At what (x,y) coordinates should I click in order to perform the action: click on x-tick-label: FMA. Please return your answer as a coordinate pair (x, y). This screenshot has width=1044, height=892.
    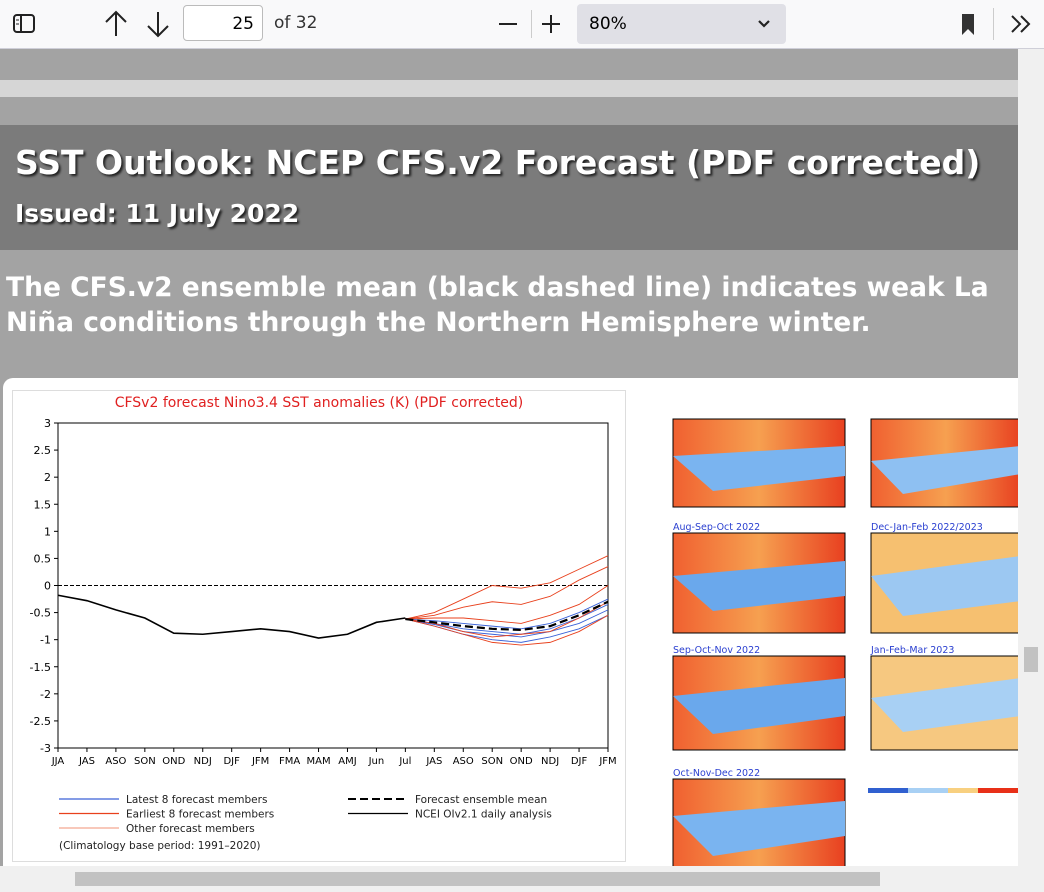
    Looking at the image, I should click on (289, 761).